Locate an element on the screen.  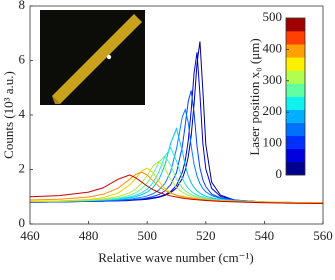
colorbar-tick-label: 200 is located at coordinates (273, 110).